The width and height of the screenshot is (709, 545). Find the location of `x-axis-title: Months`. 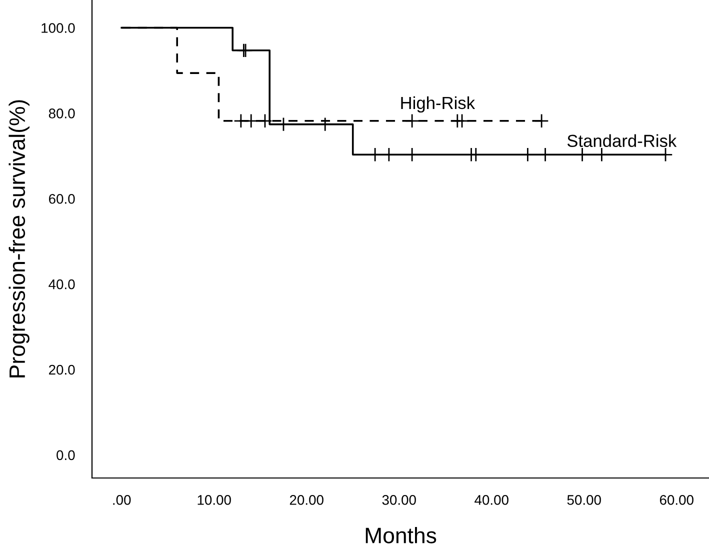

x-axis-title: Months is located at coordinates (401, 535).